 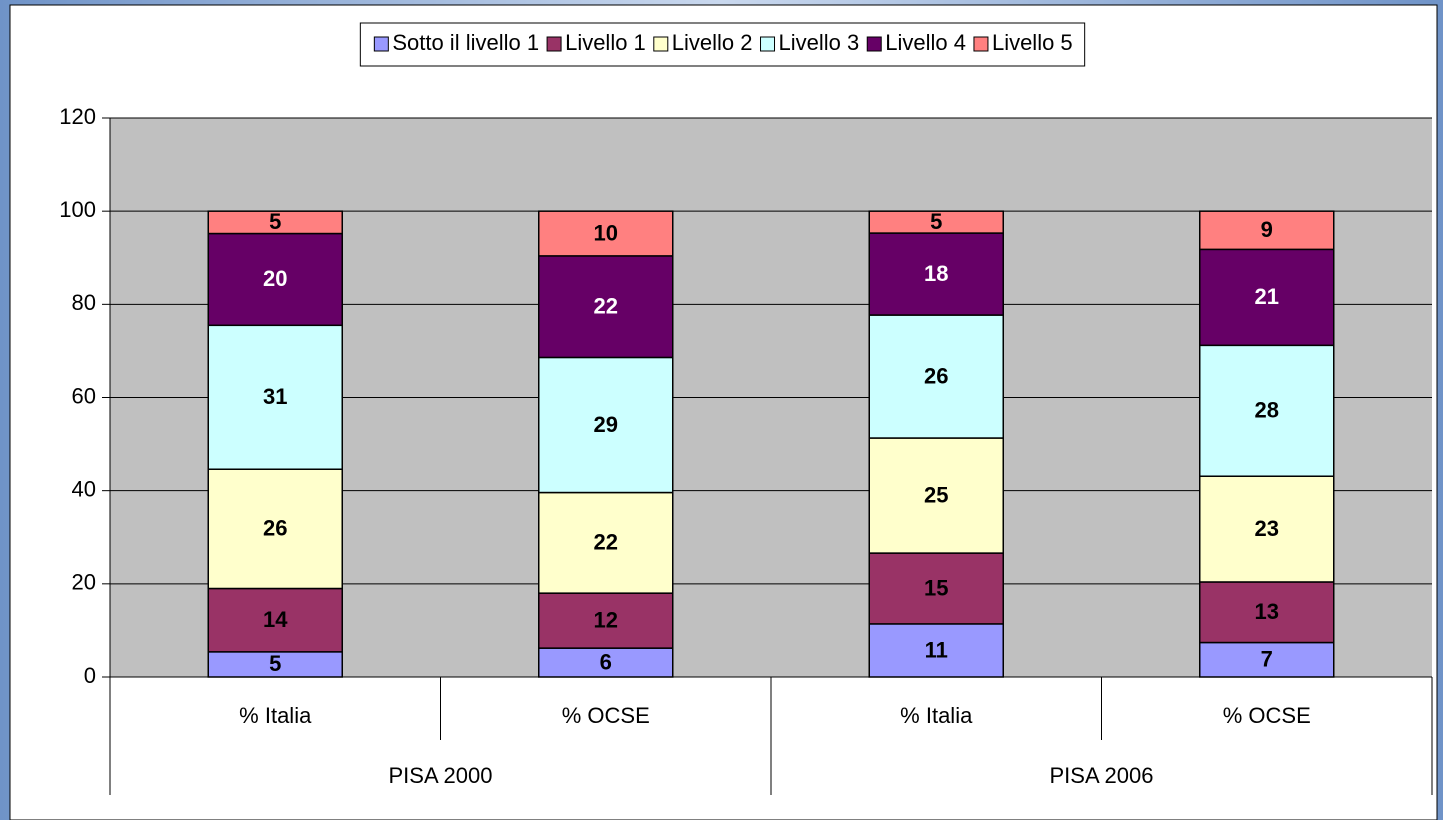 What do you see at coordinates (712, 42) in the screenshot?
I see `legend-label: Livello 2` at bounding box center [712, 42].